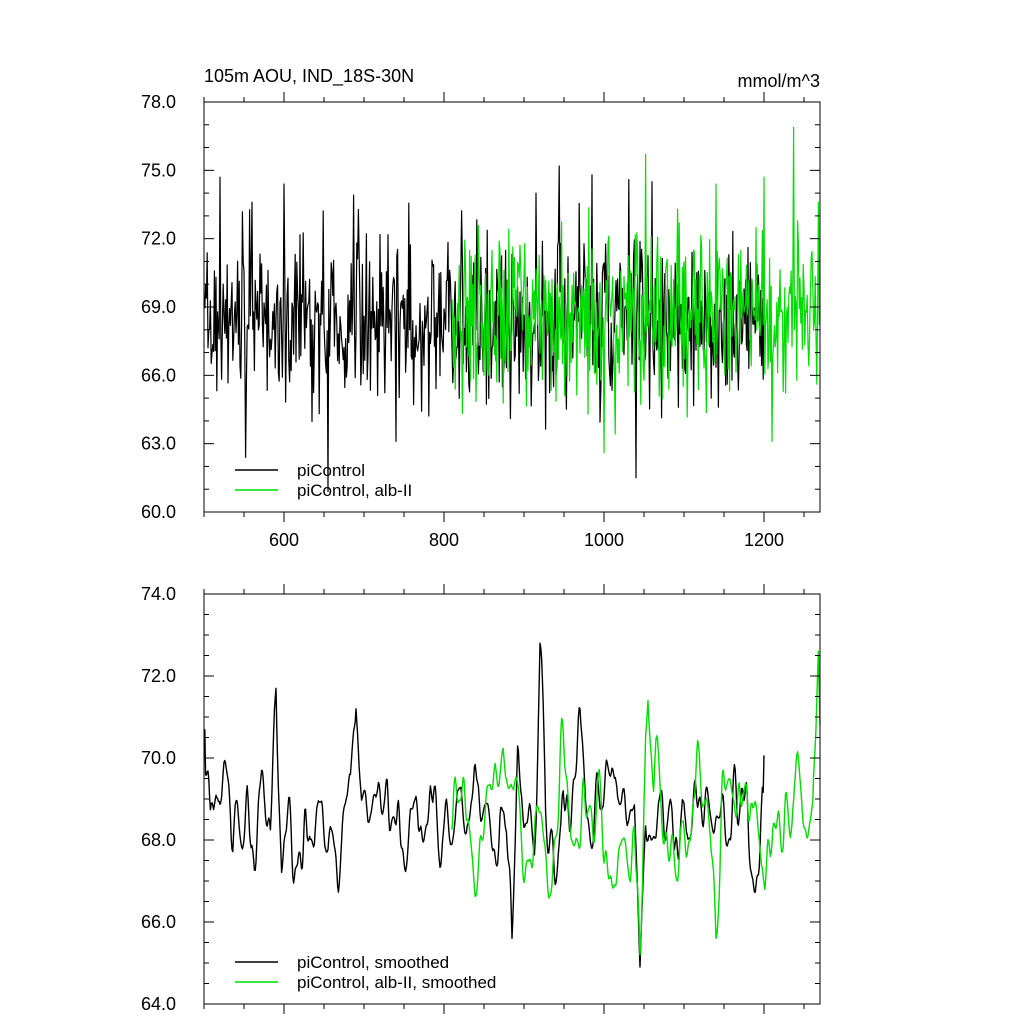 The height and width of the screenshot is (1024, 1024). I want to click on y-tick-label: 63.0, so click(158, 444).